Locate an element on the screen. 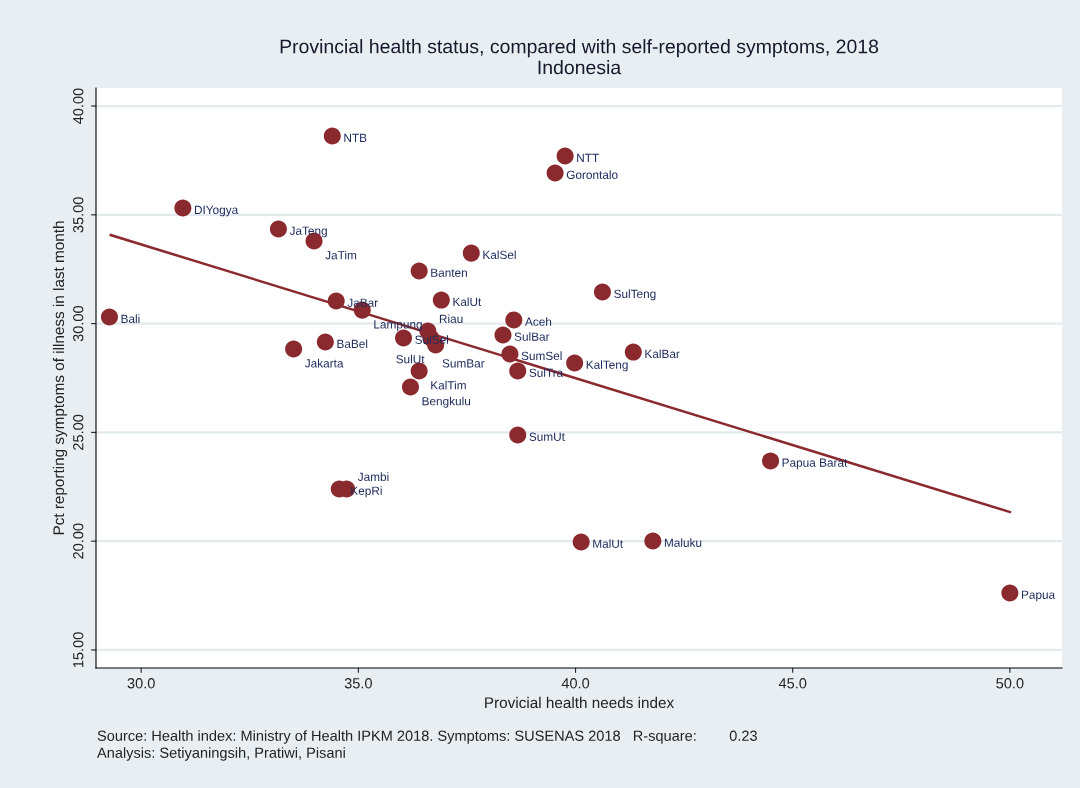 Image resolution: width=1080 pixels, height=788 pixels. annotation: Papua Barat is located at coordinates (815, 464).